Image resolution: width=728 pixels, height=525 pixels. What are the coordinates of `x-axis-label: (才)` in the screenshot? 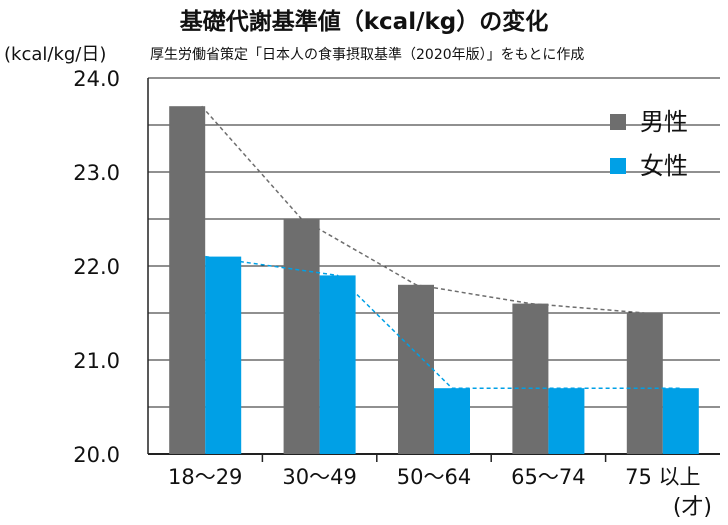 It's located at (692, 507).